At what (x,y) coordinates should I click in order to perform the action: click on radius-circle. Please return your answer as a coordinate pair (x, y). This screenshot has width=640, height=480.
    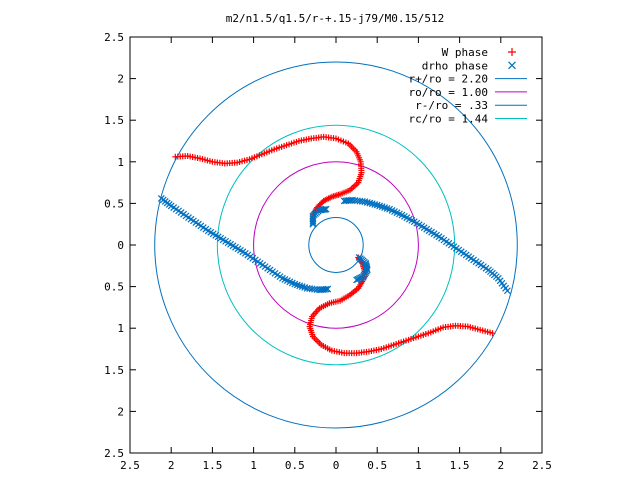
    Looking at the image, I should click on (336, 245).